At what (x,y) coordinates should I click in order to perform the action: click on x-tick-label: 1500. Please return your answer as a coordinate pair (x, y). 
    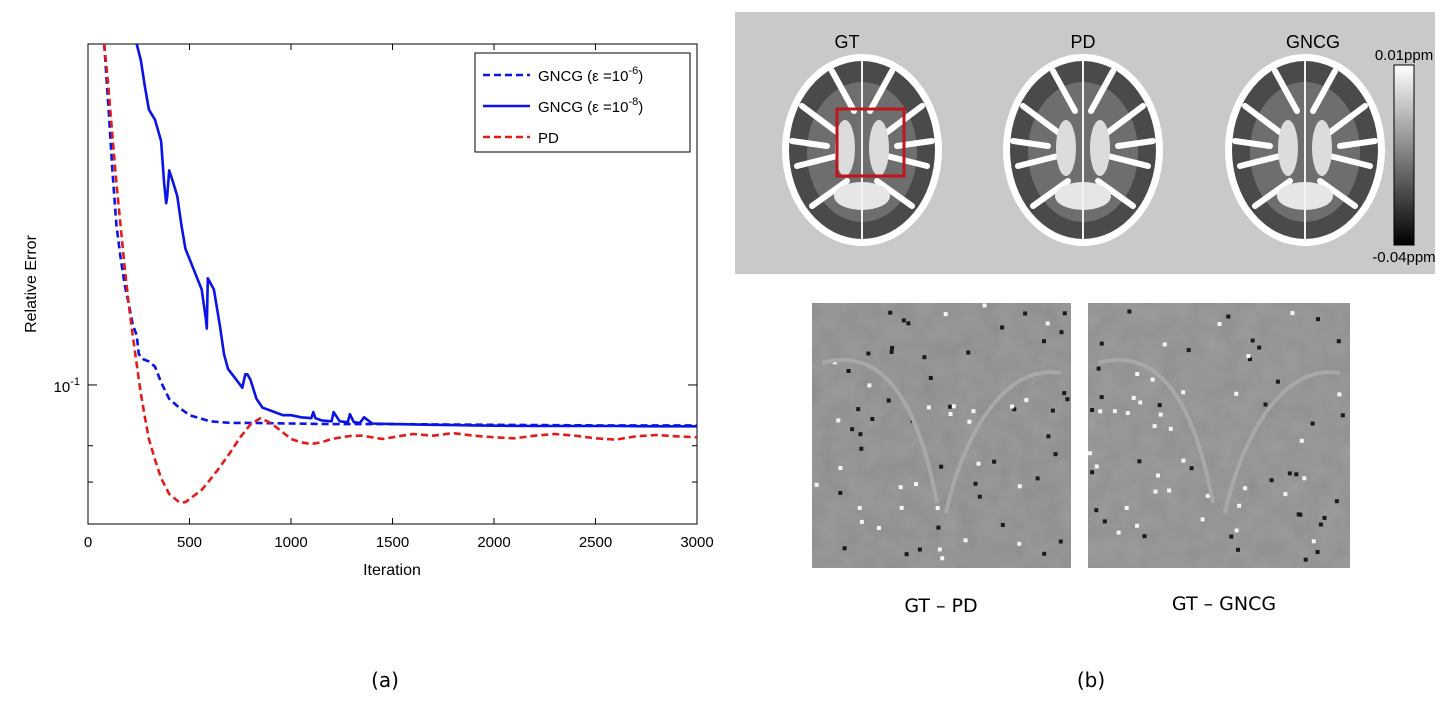
    Looking at the image, I should click on (392, 542).